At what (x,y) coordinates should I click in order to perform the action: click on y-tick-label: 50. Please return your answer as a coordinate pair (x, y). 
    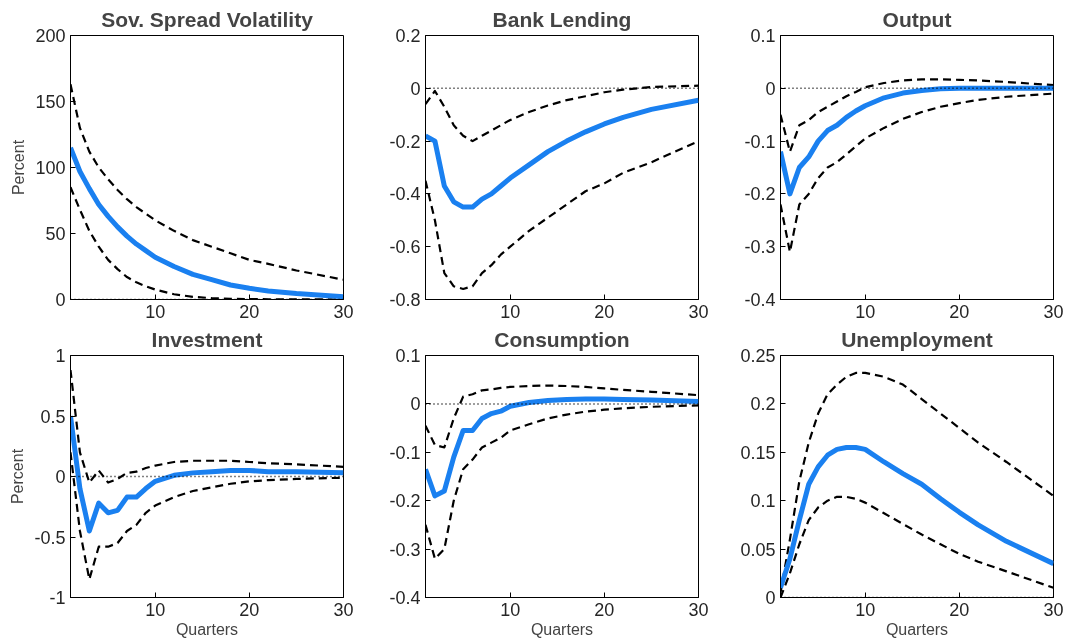
    Looking at the image, I should click on (55, 234).